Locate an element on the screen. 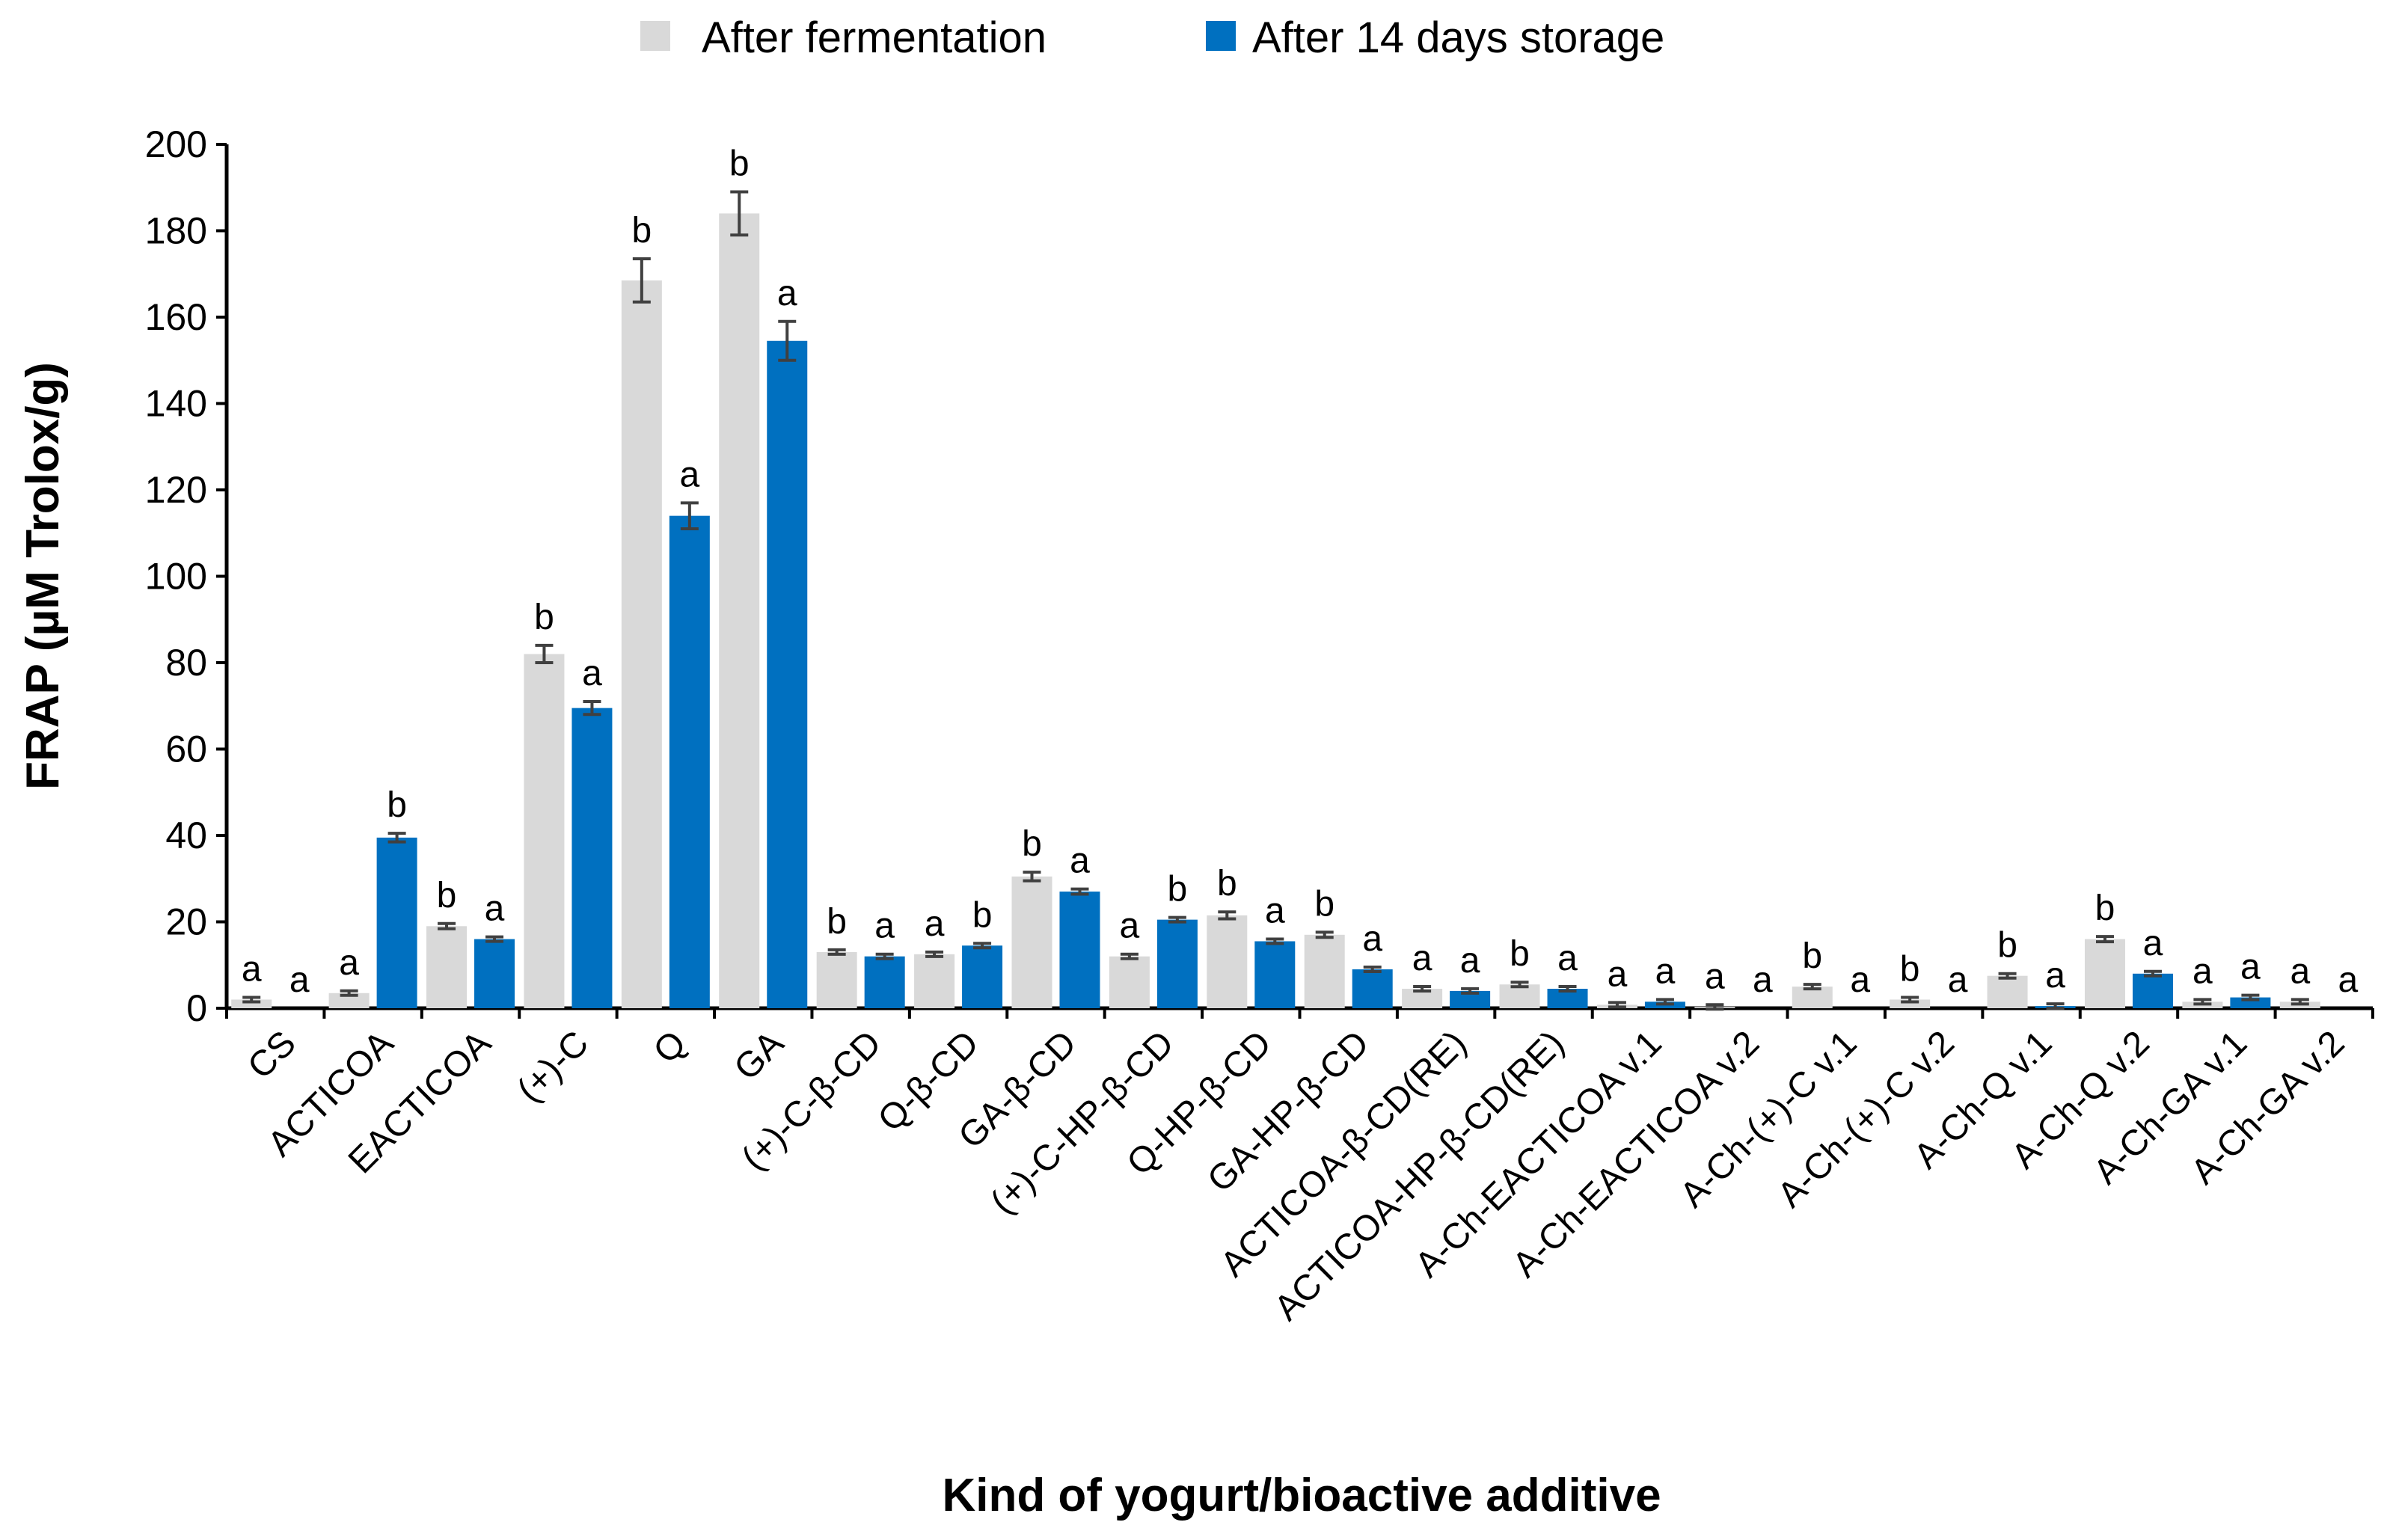 This screenshot has height=1540, width=2384. y-tick-label: 20 is located at coordinates (186, 922).